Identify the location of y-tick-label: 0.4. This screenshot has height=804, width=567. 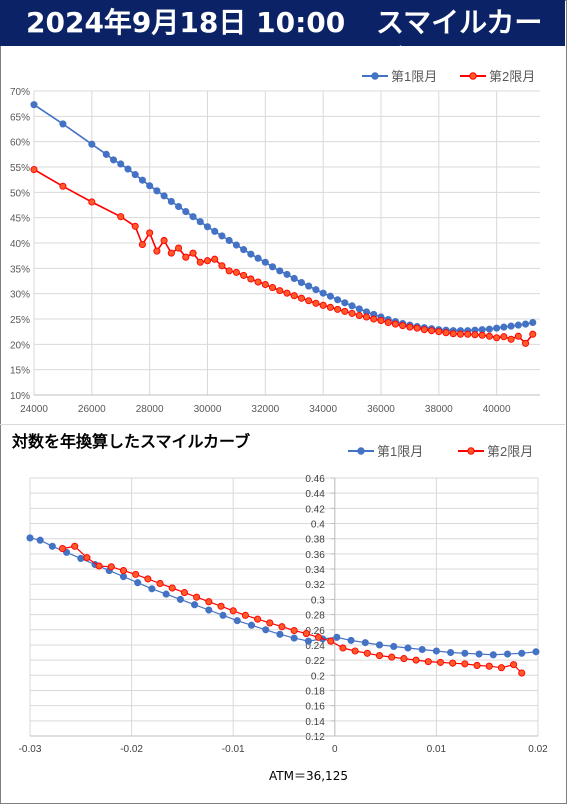
(318, 525).